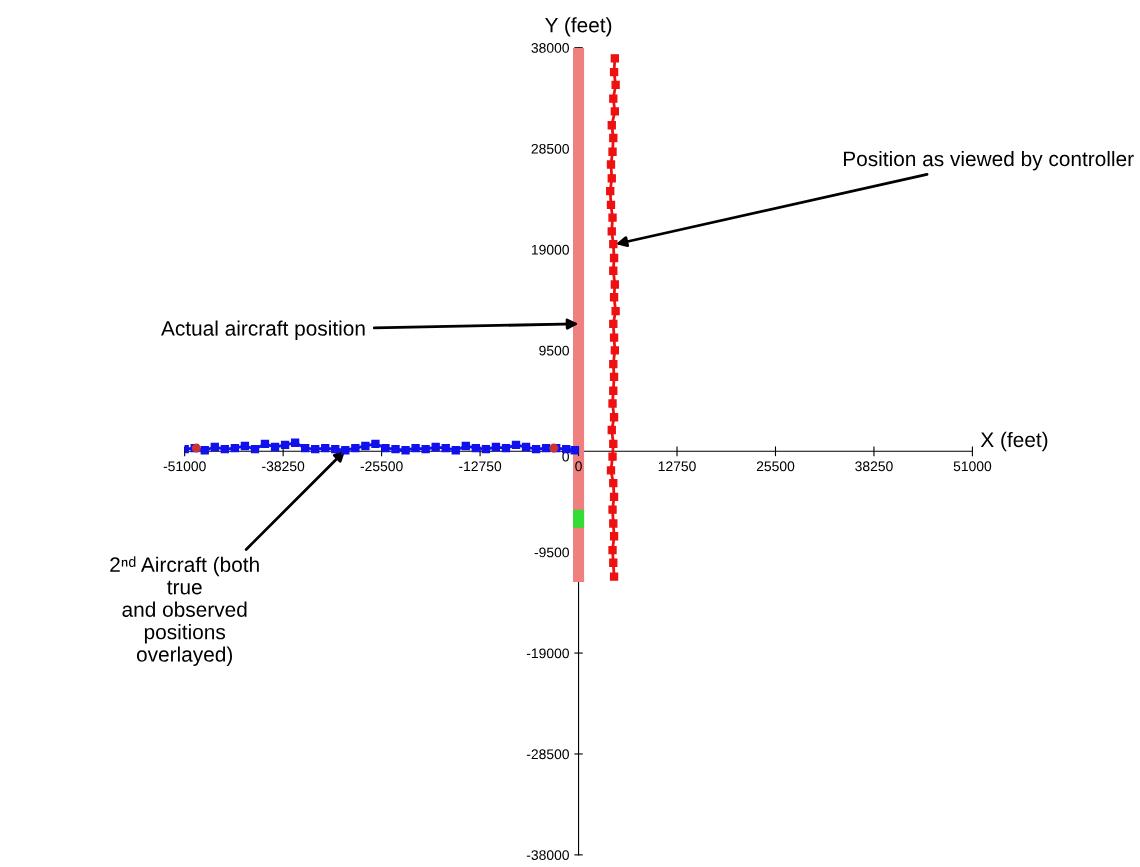 The image size is (1140, 867). I want to click on annotation: Position as viewed by controller, so click(988, 160).